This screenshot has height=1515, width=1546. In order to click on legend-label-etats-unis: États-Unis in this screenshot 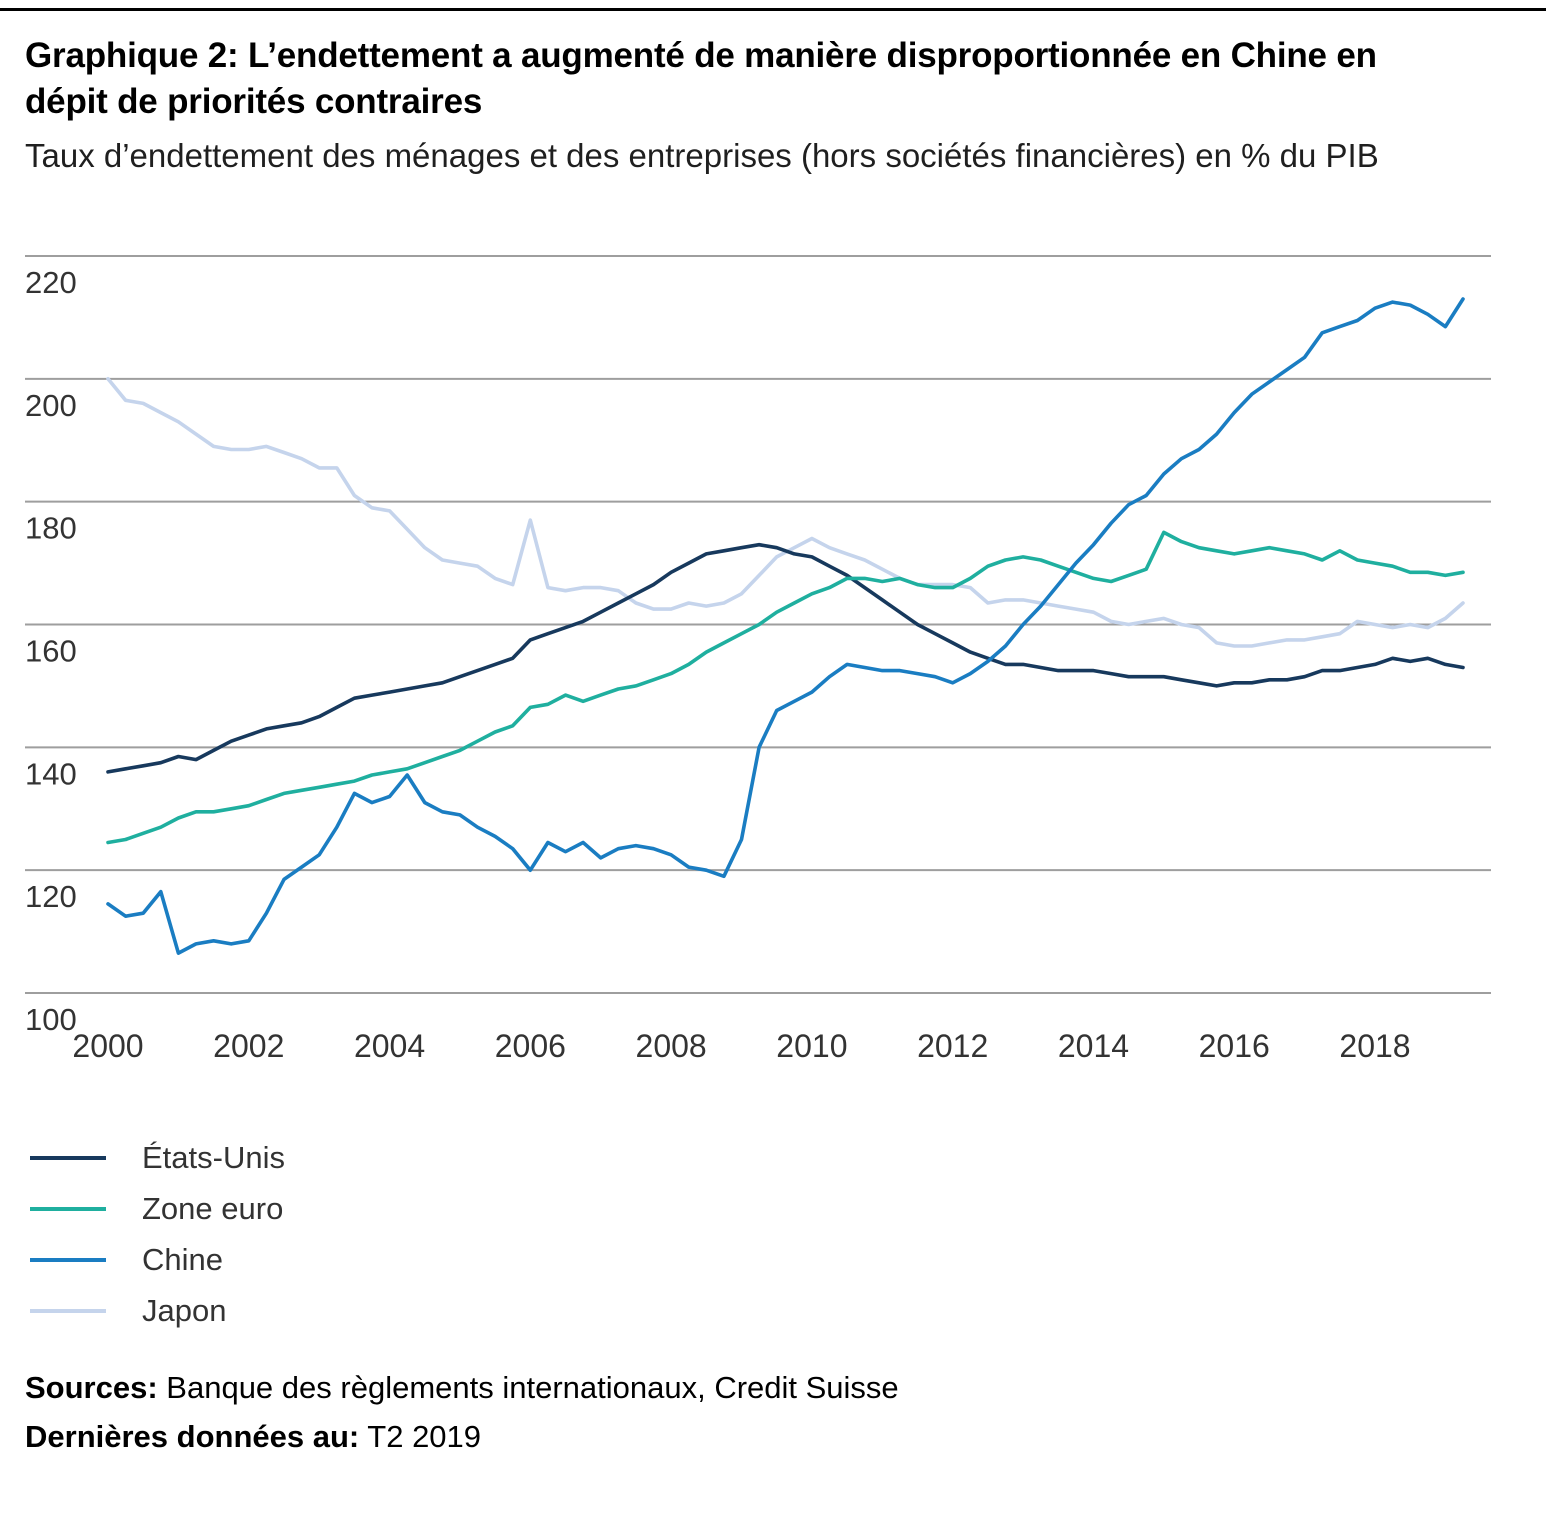, I will do `click(213, 1158)`.